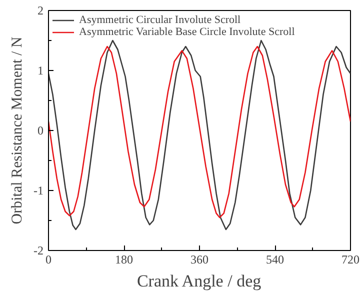 This screenshot has width=360, height=300. Describe the element at coordinates (41, 71) in the screenshot. I see `y-tick-label: 1` at that location.